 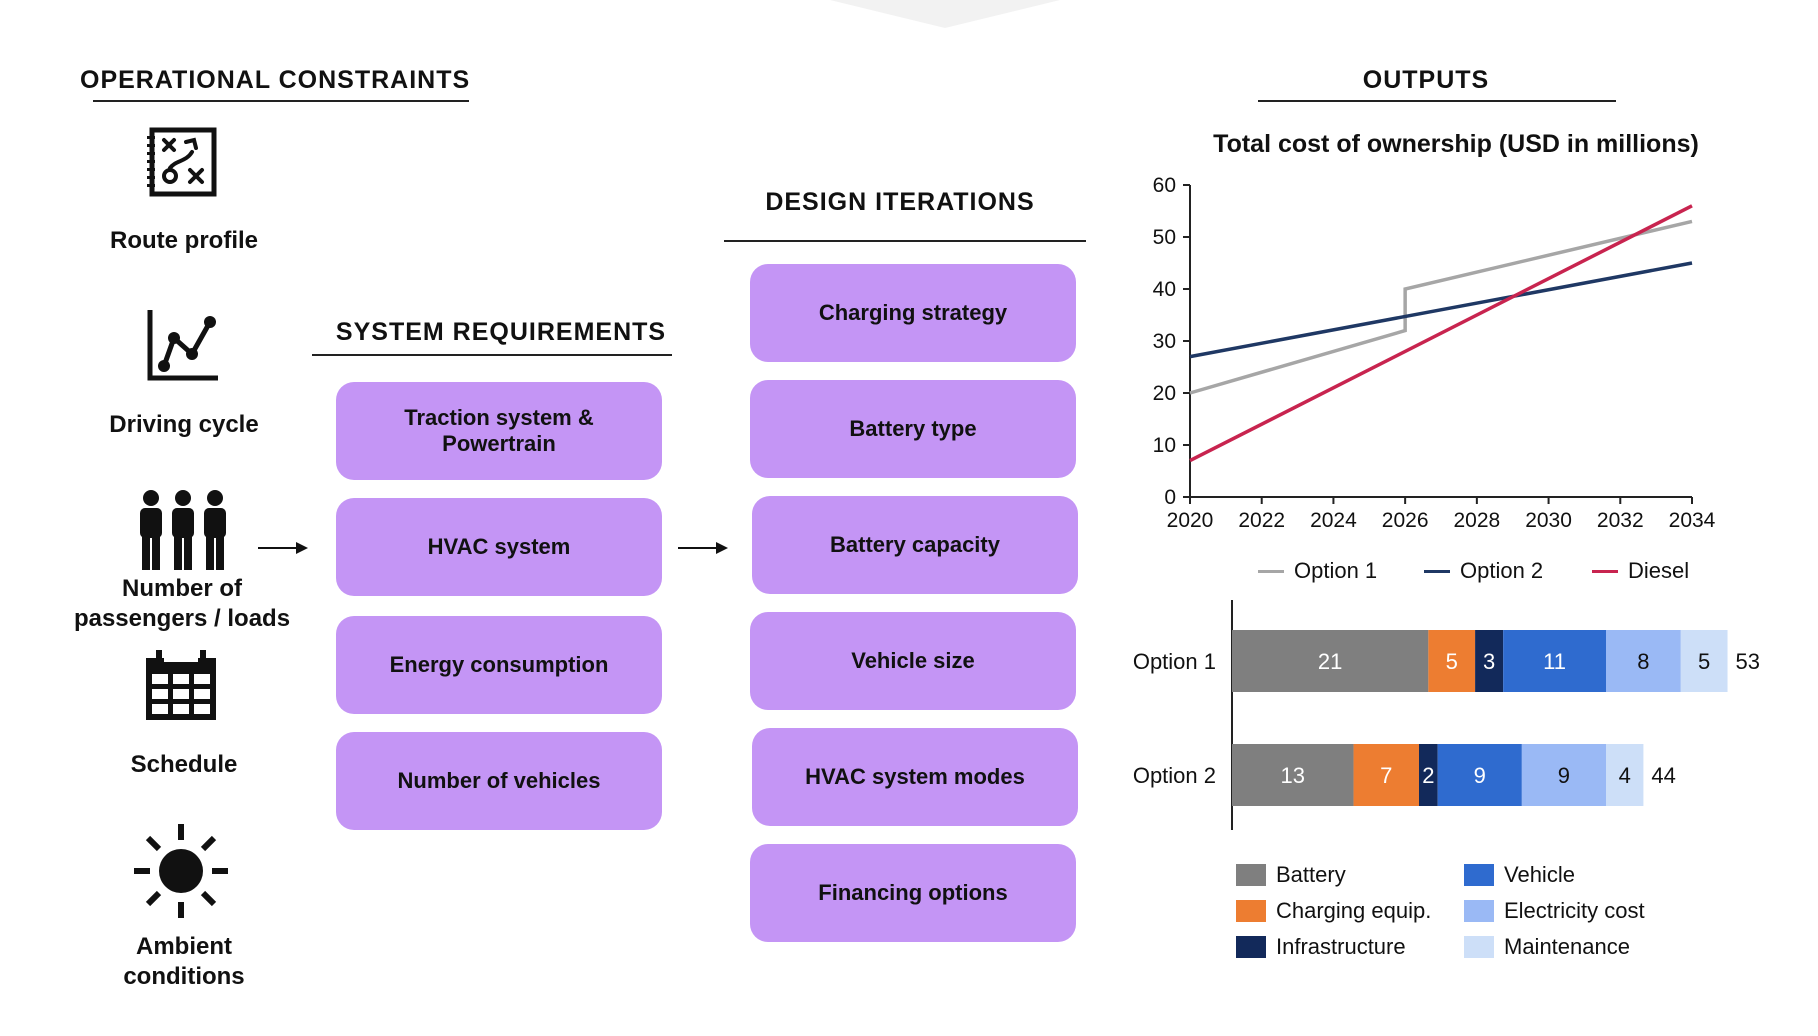 I want to click on bar-value-label: 2, so click(x=1428, y=775).